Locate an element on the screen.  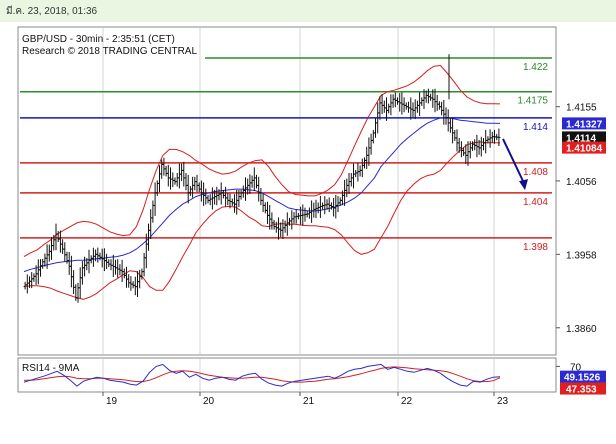
forecast-arrow is located at coordinates (515, 164).